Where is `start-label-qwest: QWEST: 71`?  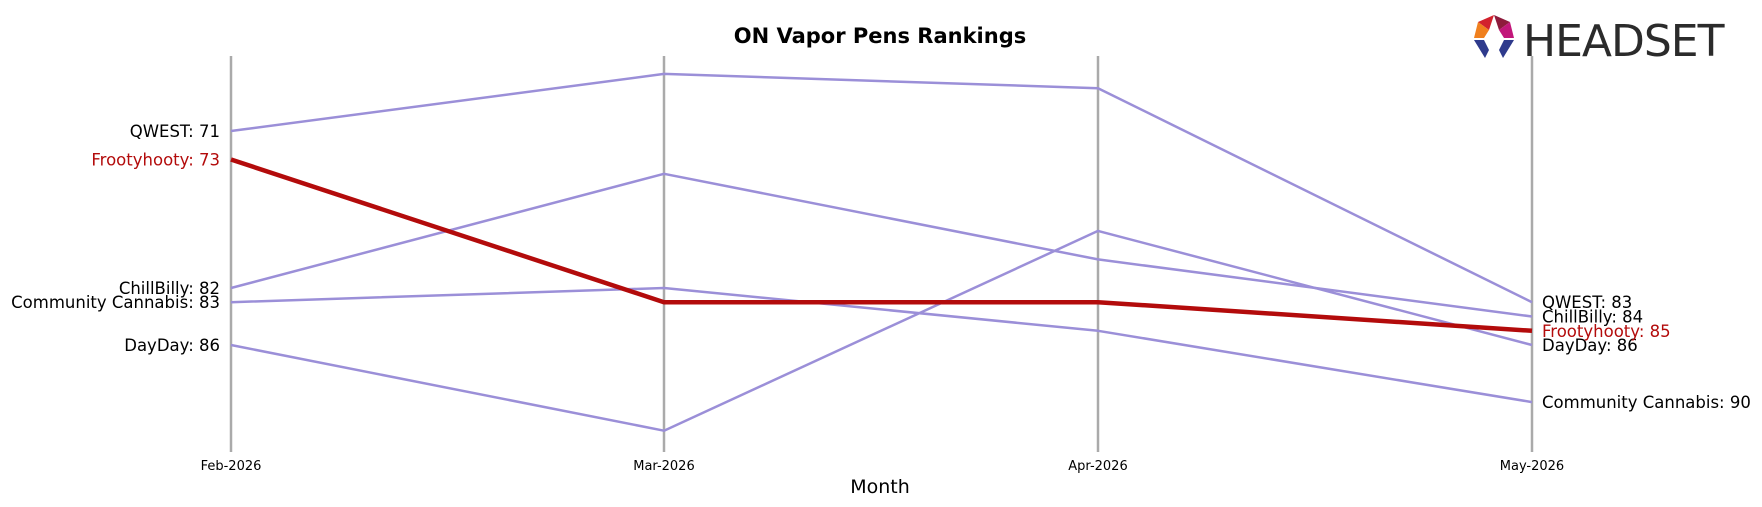
start-label-qwest: QWEST: 71 is located at coordinates (175, 131).